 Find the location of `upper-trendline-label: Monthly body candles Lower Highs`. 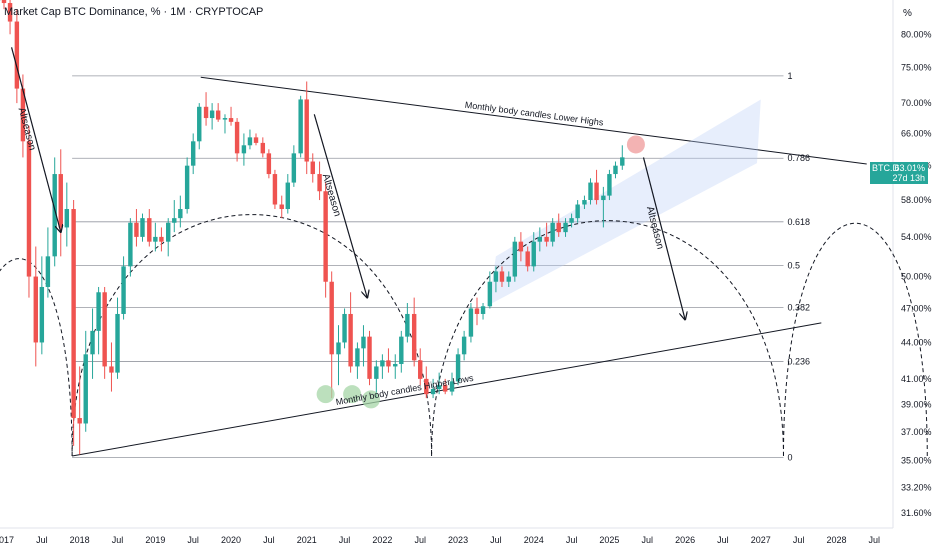

upper-trendline-label: Monthly body candles Lower Highs is located at coordinates (534, 114).